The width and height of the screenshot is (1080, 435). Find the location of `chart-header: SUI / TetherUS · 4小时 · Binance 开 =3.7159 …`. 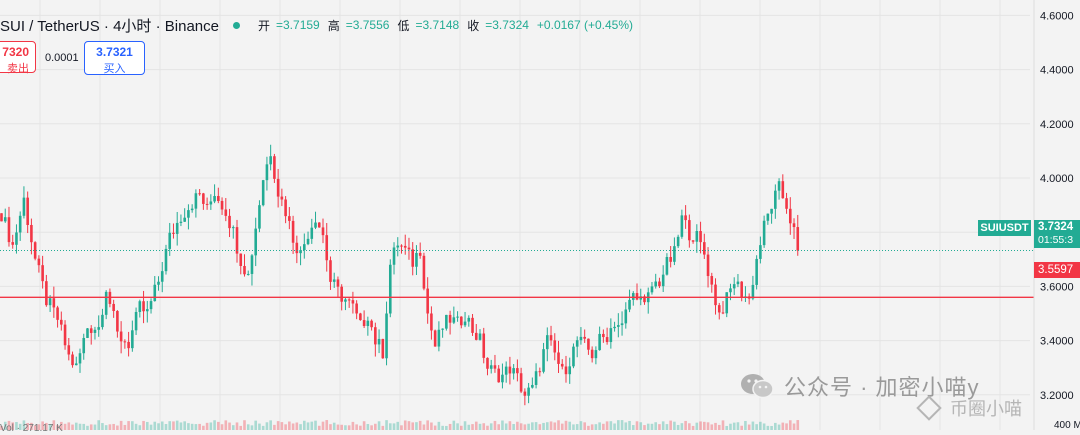

chart-header: SUI / TetherUS · 4小时 · Binance 开 =3.7159 … is located at coordinates (316, 25).